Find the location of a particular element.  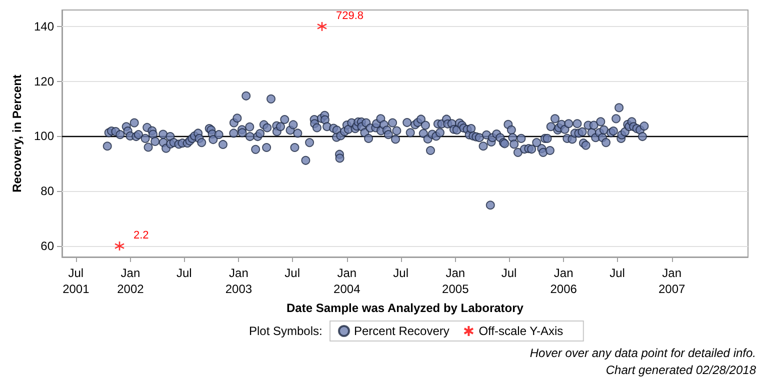

y-axis-title: Recovery, in Percent is located at coordinates (17, 133).